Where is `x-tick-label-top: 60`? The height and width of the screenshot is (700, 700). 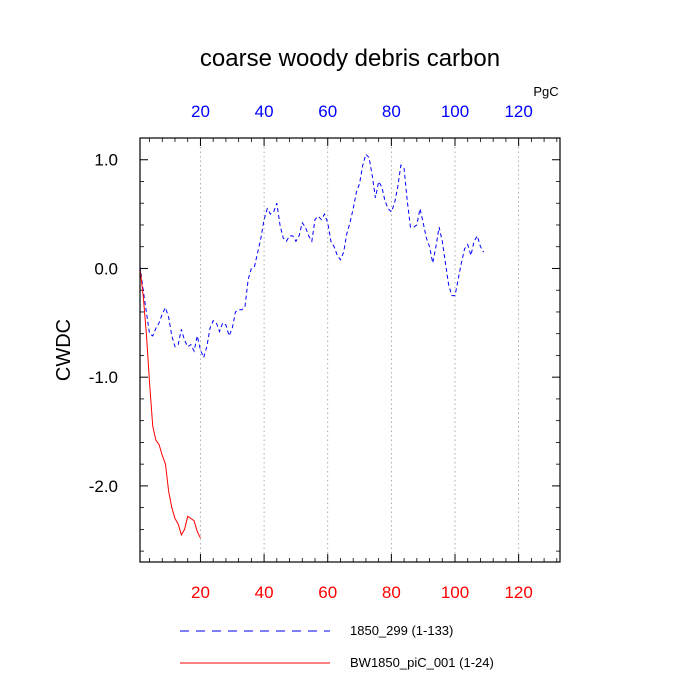 x-tick-label-top: 60 is located at coordinates (327, 111).